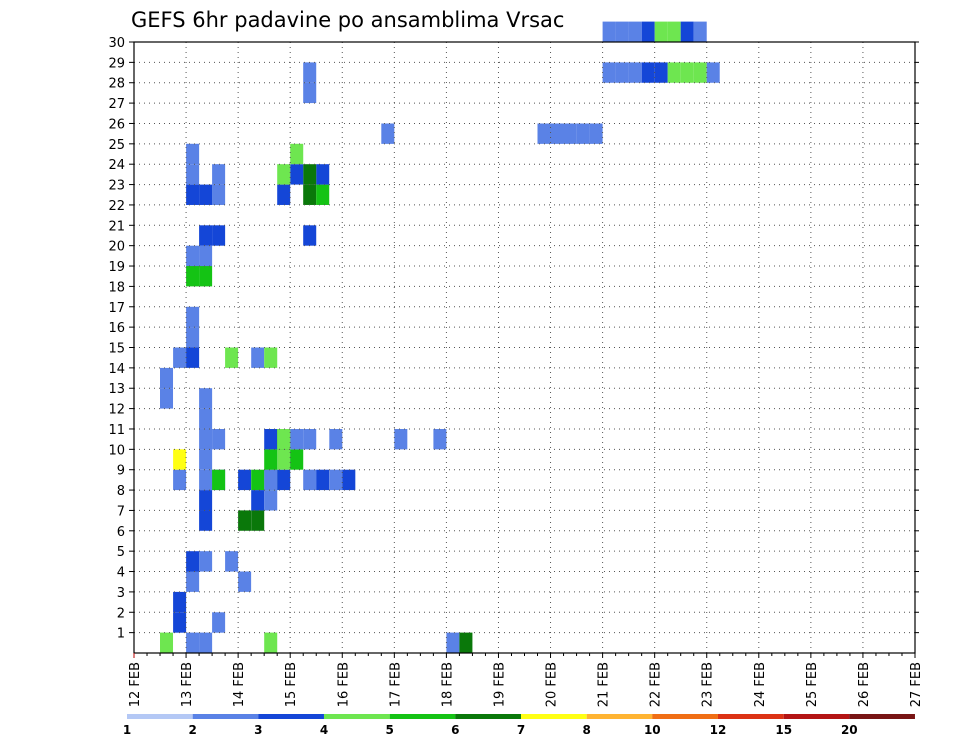 The height and width of the screenshot is (742, 960). Describe the element at coordinates (447, 684) in the screenshot. I see `x-tick-label: 18 FEB` at that location.